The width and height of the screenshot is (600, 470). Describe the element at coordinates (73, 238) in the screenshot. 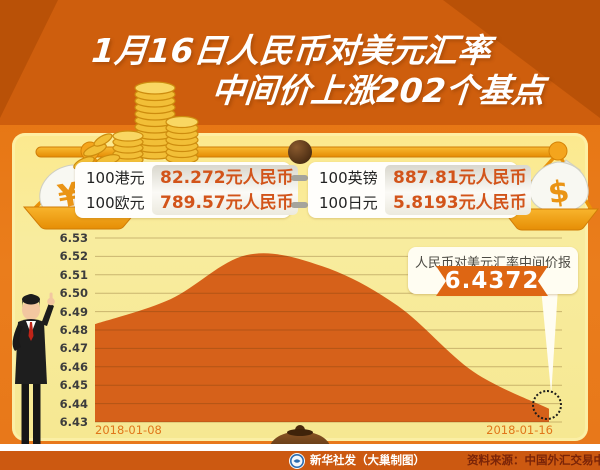

I see `y-tick-label: 6.53` at that location.